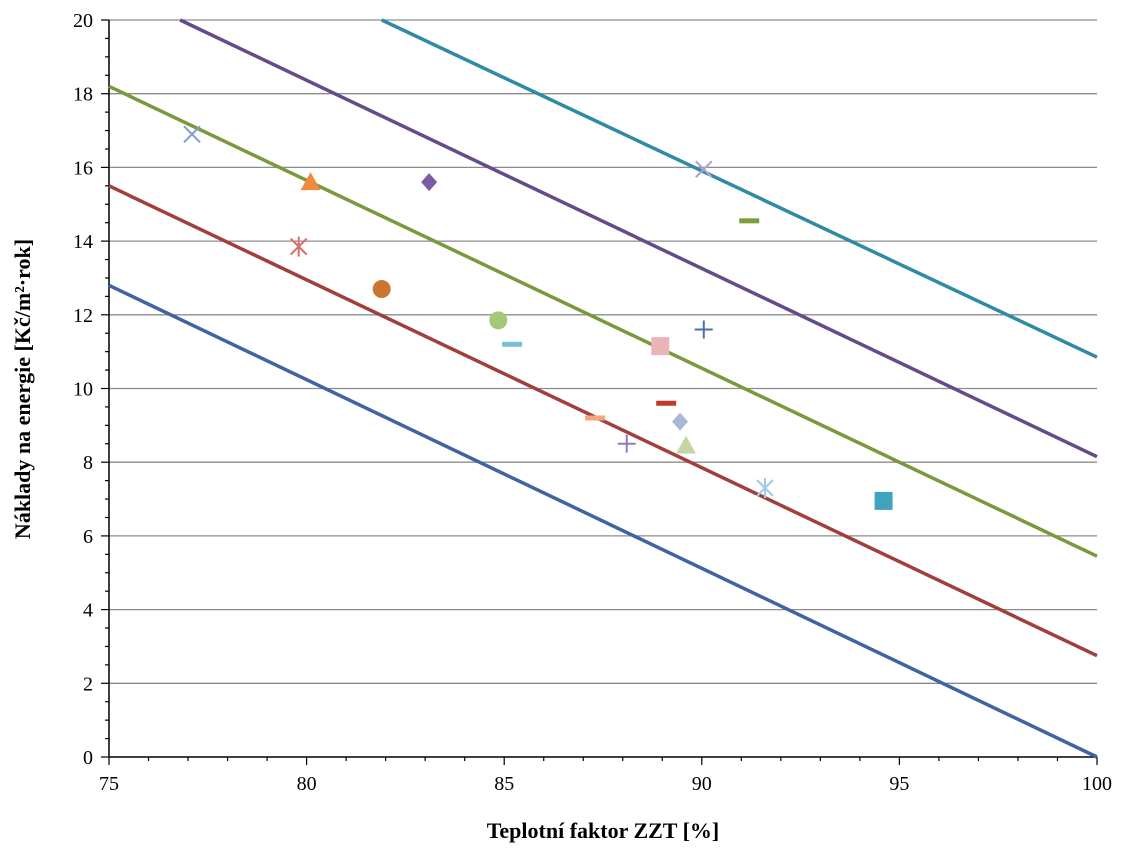 Image resolution: width=1128 pixels, height=852 pixels. What do you see at coordinates (83, 242) in the screenshot?
I see `y-tick-label-14: 14` at bounding box center [83, 242].